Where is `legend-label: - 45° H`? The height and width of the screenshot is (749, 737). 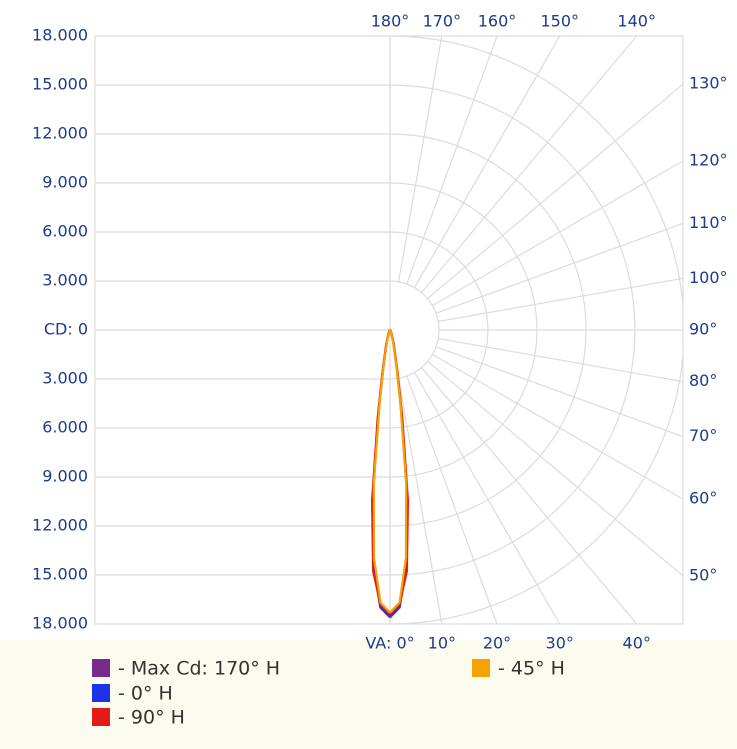
legend-label: - 45° H is located at coordinates (531, 669).